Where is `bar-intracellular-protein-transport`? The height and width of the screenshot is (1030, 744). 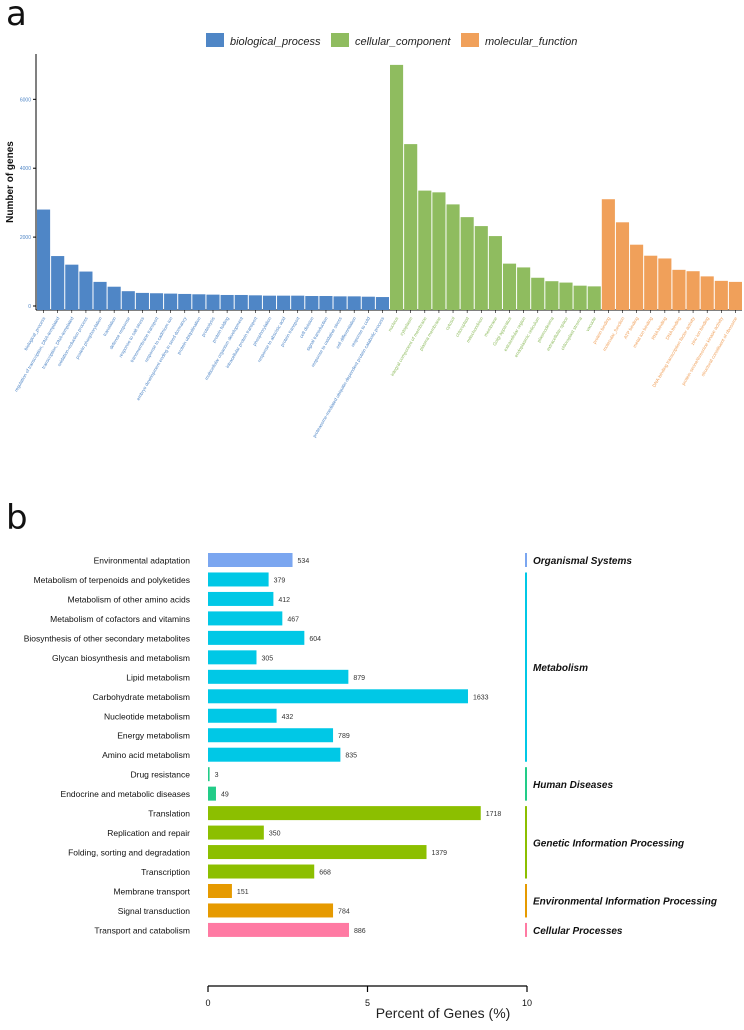
bar-intracellular-protein-transport is located at coordinates (255, 302).